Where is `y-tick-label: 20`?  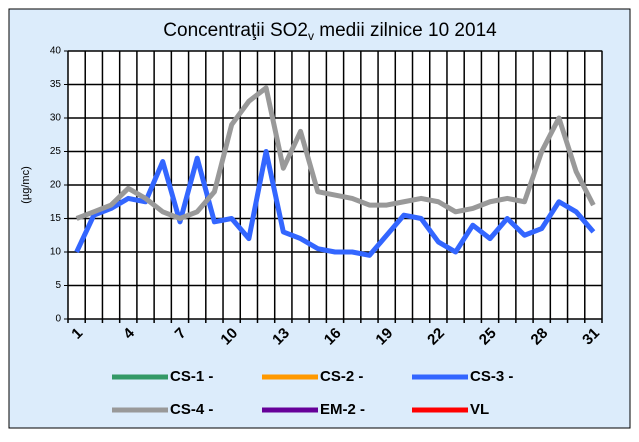
y-tick-label: 20 is located at coordinates (56, 185).